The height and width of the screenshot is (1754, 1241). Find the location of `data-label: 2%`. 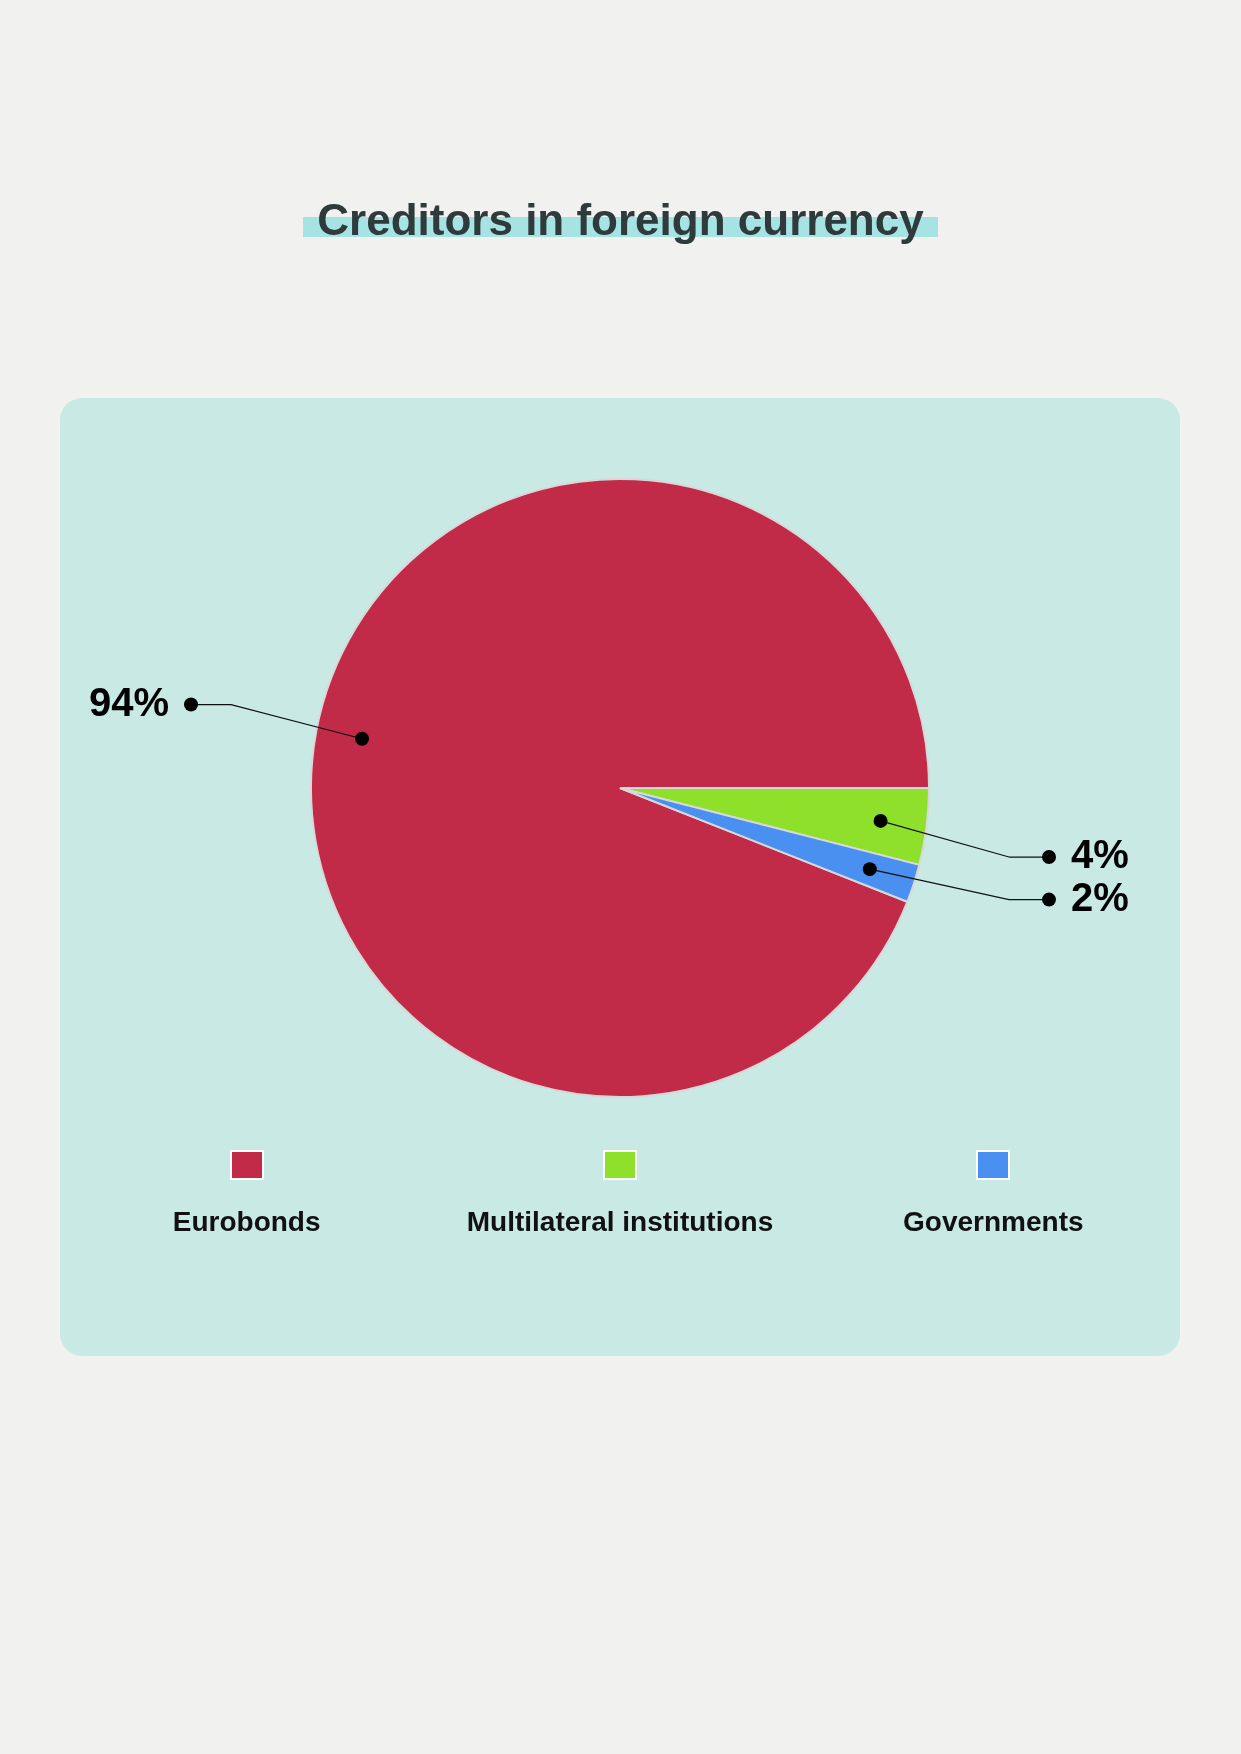

data-label: 2% is located at coordinates (1100, 896).